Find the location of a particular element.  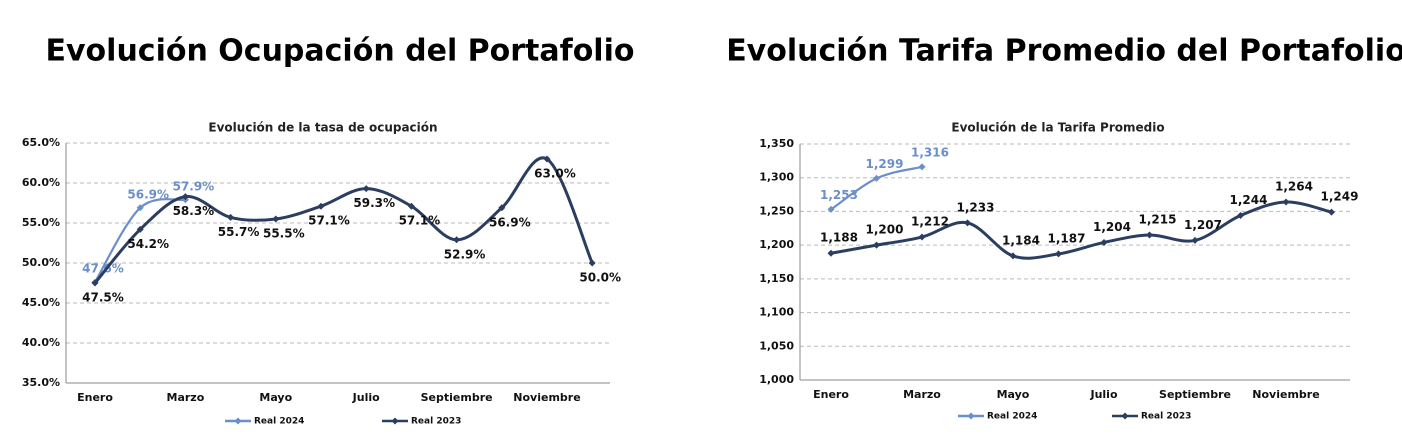

y-tick-label: 45.0% is located at coordinates (41, 302).